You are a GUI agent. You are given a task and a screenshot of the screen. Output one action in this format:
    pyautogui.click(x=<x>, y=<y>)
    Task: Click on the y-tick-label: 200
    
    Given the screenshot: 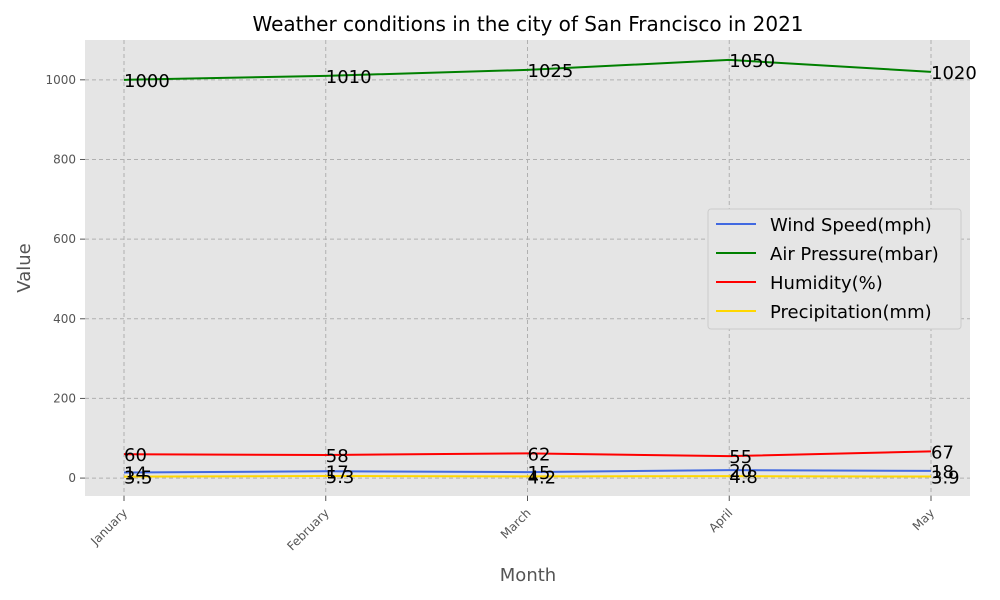 What is the action you would take?
    pyautogui.click(x=64, y=398)
    